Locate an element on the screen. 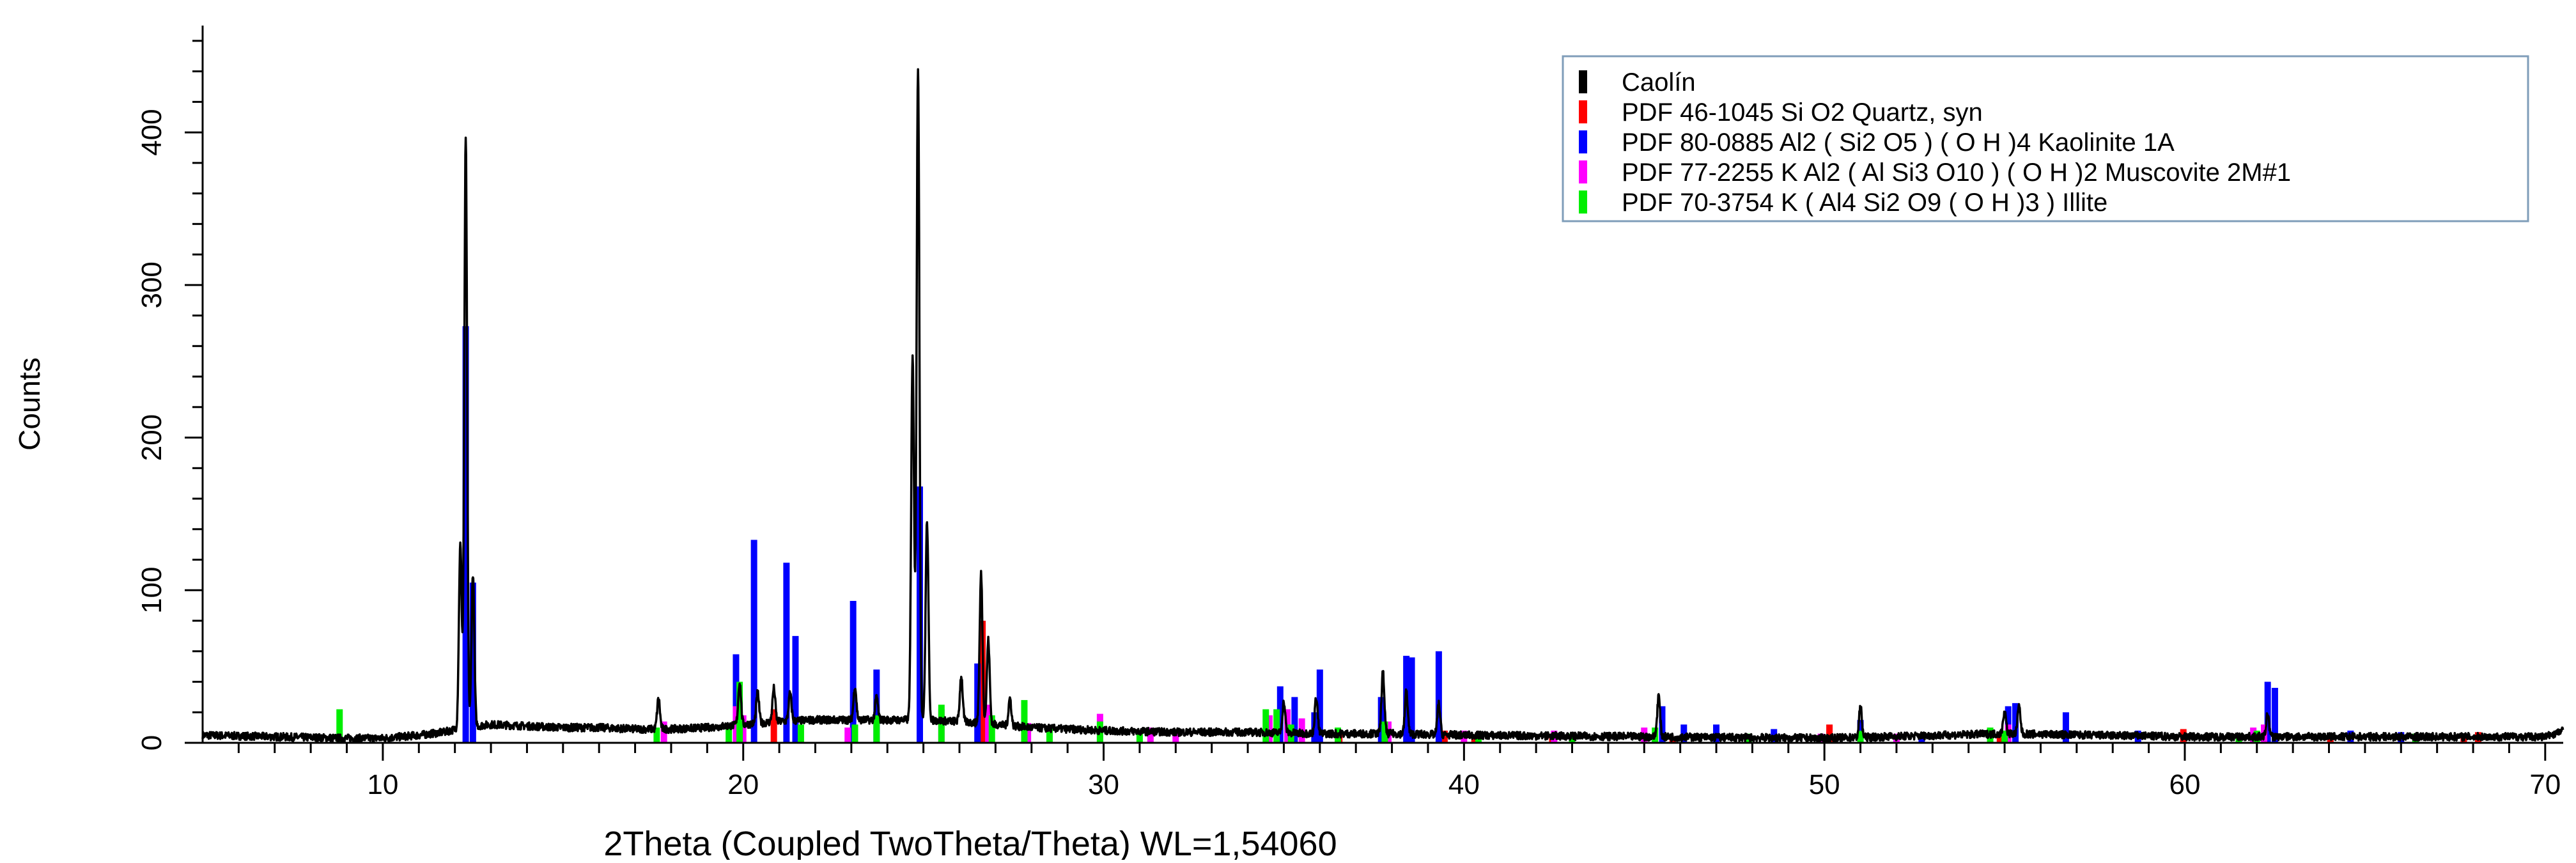 The height and width of the screenshot is (863, 2576). x-tick-label: 10 is located at coordinates (383, 784).